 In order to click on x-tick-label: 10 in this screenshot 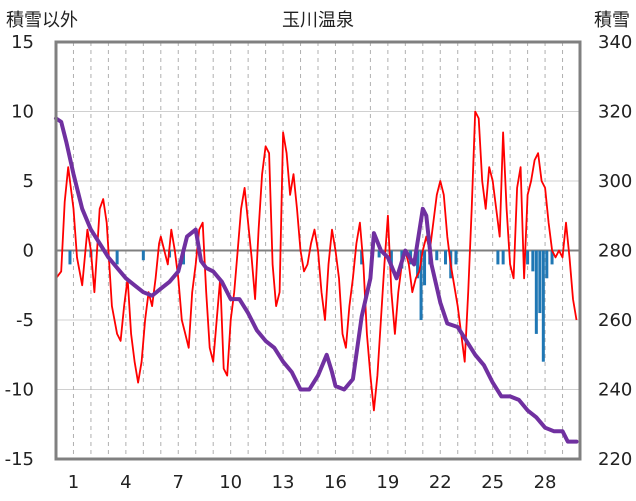, I will do `click(230, 482)`.